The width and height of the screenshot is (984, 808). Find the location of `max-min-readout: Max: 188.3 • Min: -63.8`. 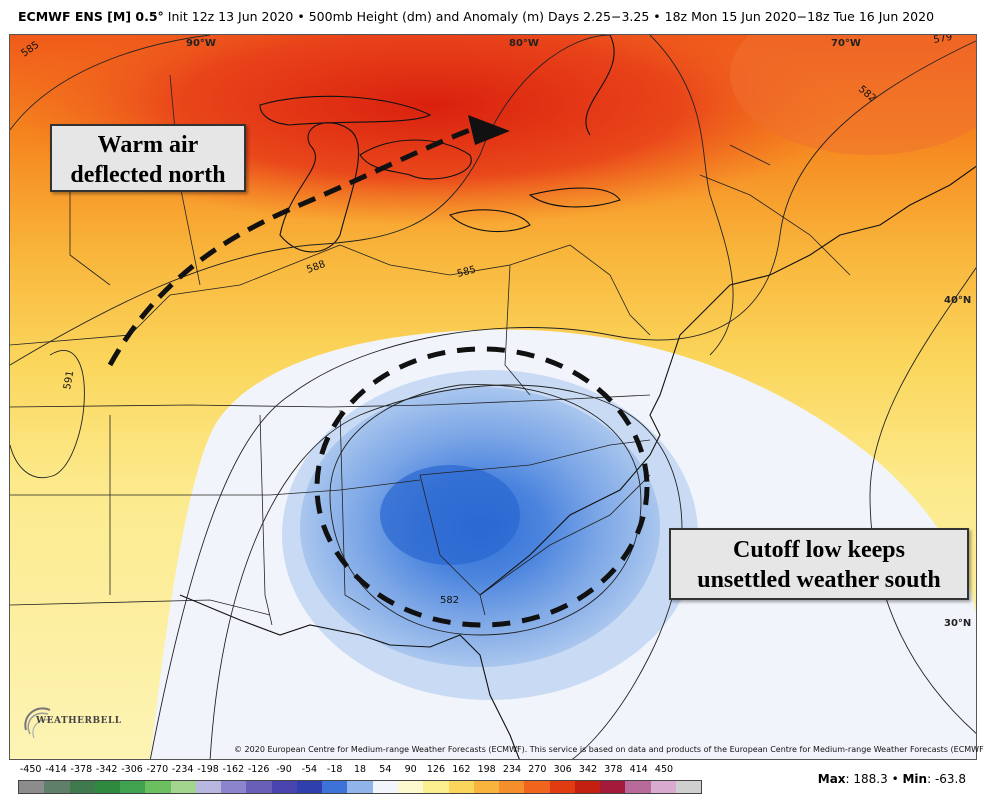

max-min-readout: Max: 188.3 • Min: -63.8 is located at coordinates (891, 779).